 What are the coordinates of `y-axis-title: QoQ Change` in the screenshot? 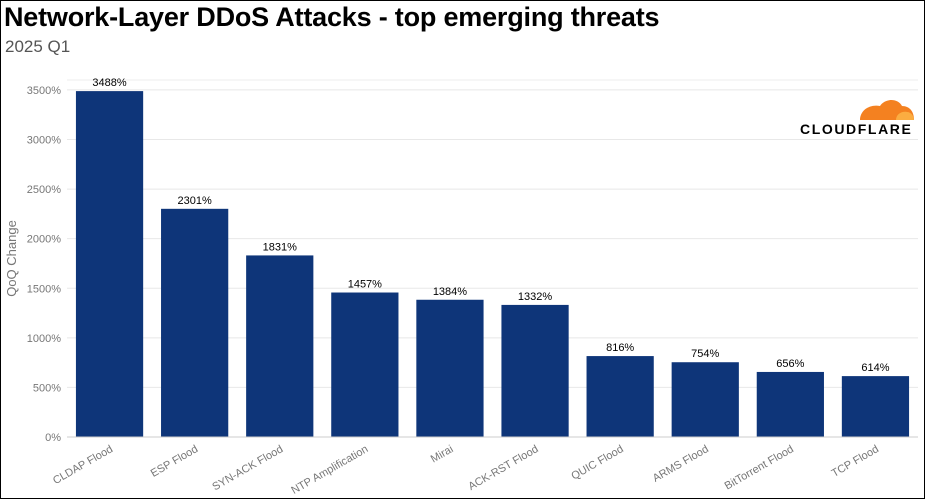 It's located at (11, 258).